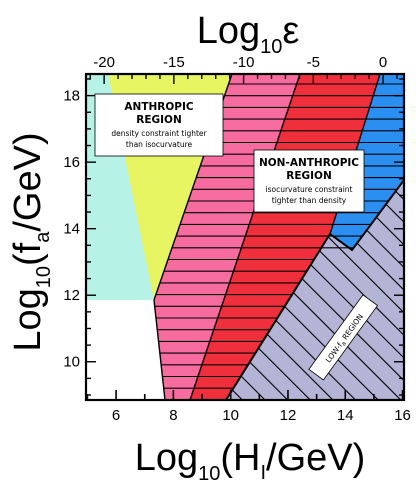 This screenshot has height=491, width=416. Describe the element at coordinates (343, 337) in the screenshot. I see `low-fa-label-box` at that location.